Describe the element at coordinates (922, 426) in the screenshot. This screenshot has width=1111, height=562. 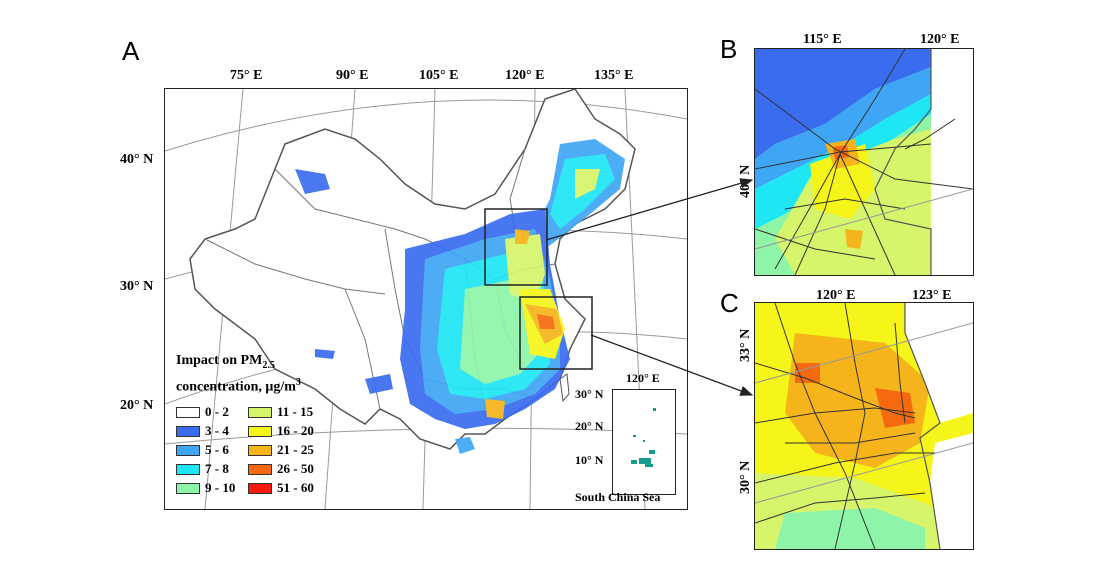
I see `coastline-c` at that location.